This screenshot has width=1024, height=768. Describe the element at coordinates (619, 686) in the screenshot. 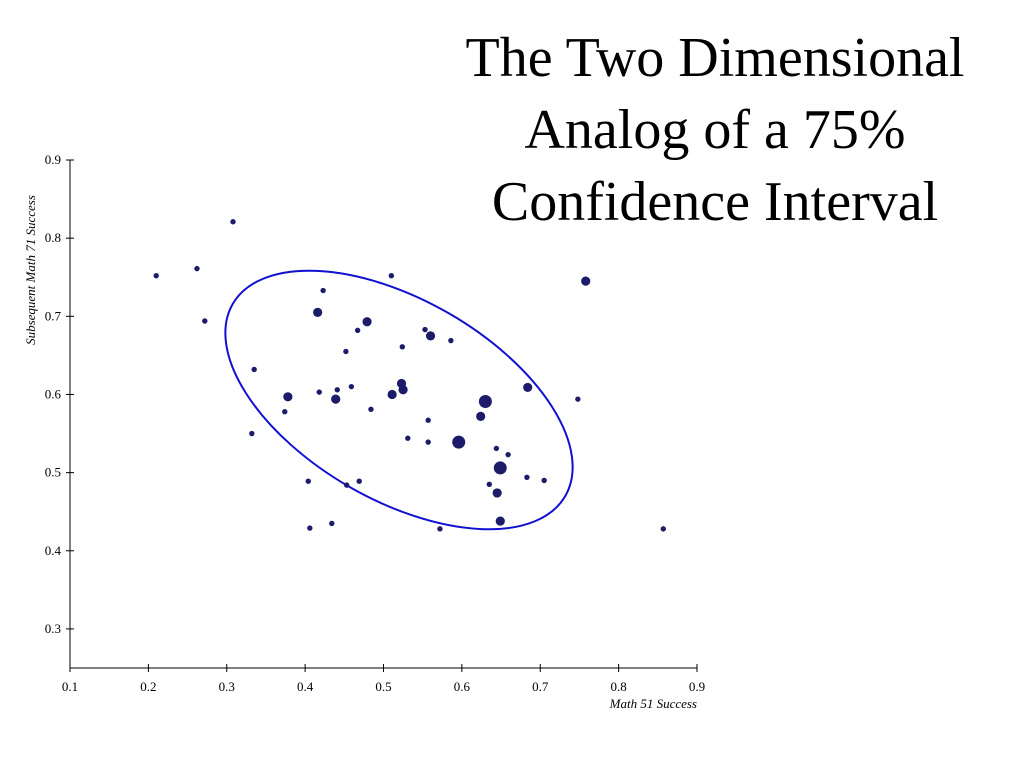

I see `x-tick-label: 0.8` at that location.